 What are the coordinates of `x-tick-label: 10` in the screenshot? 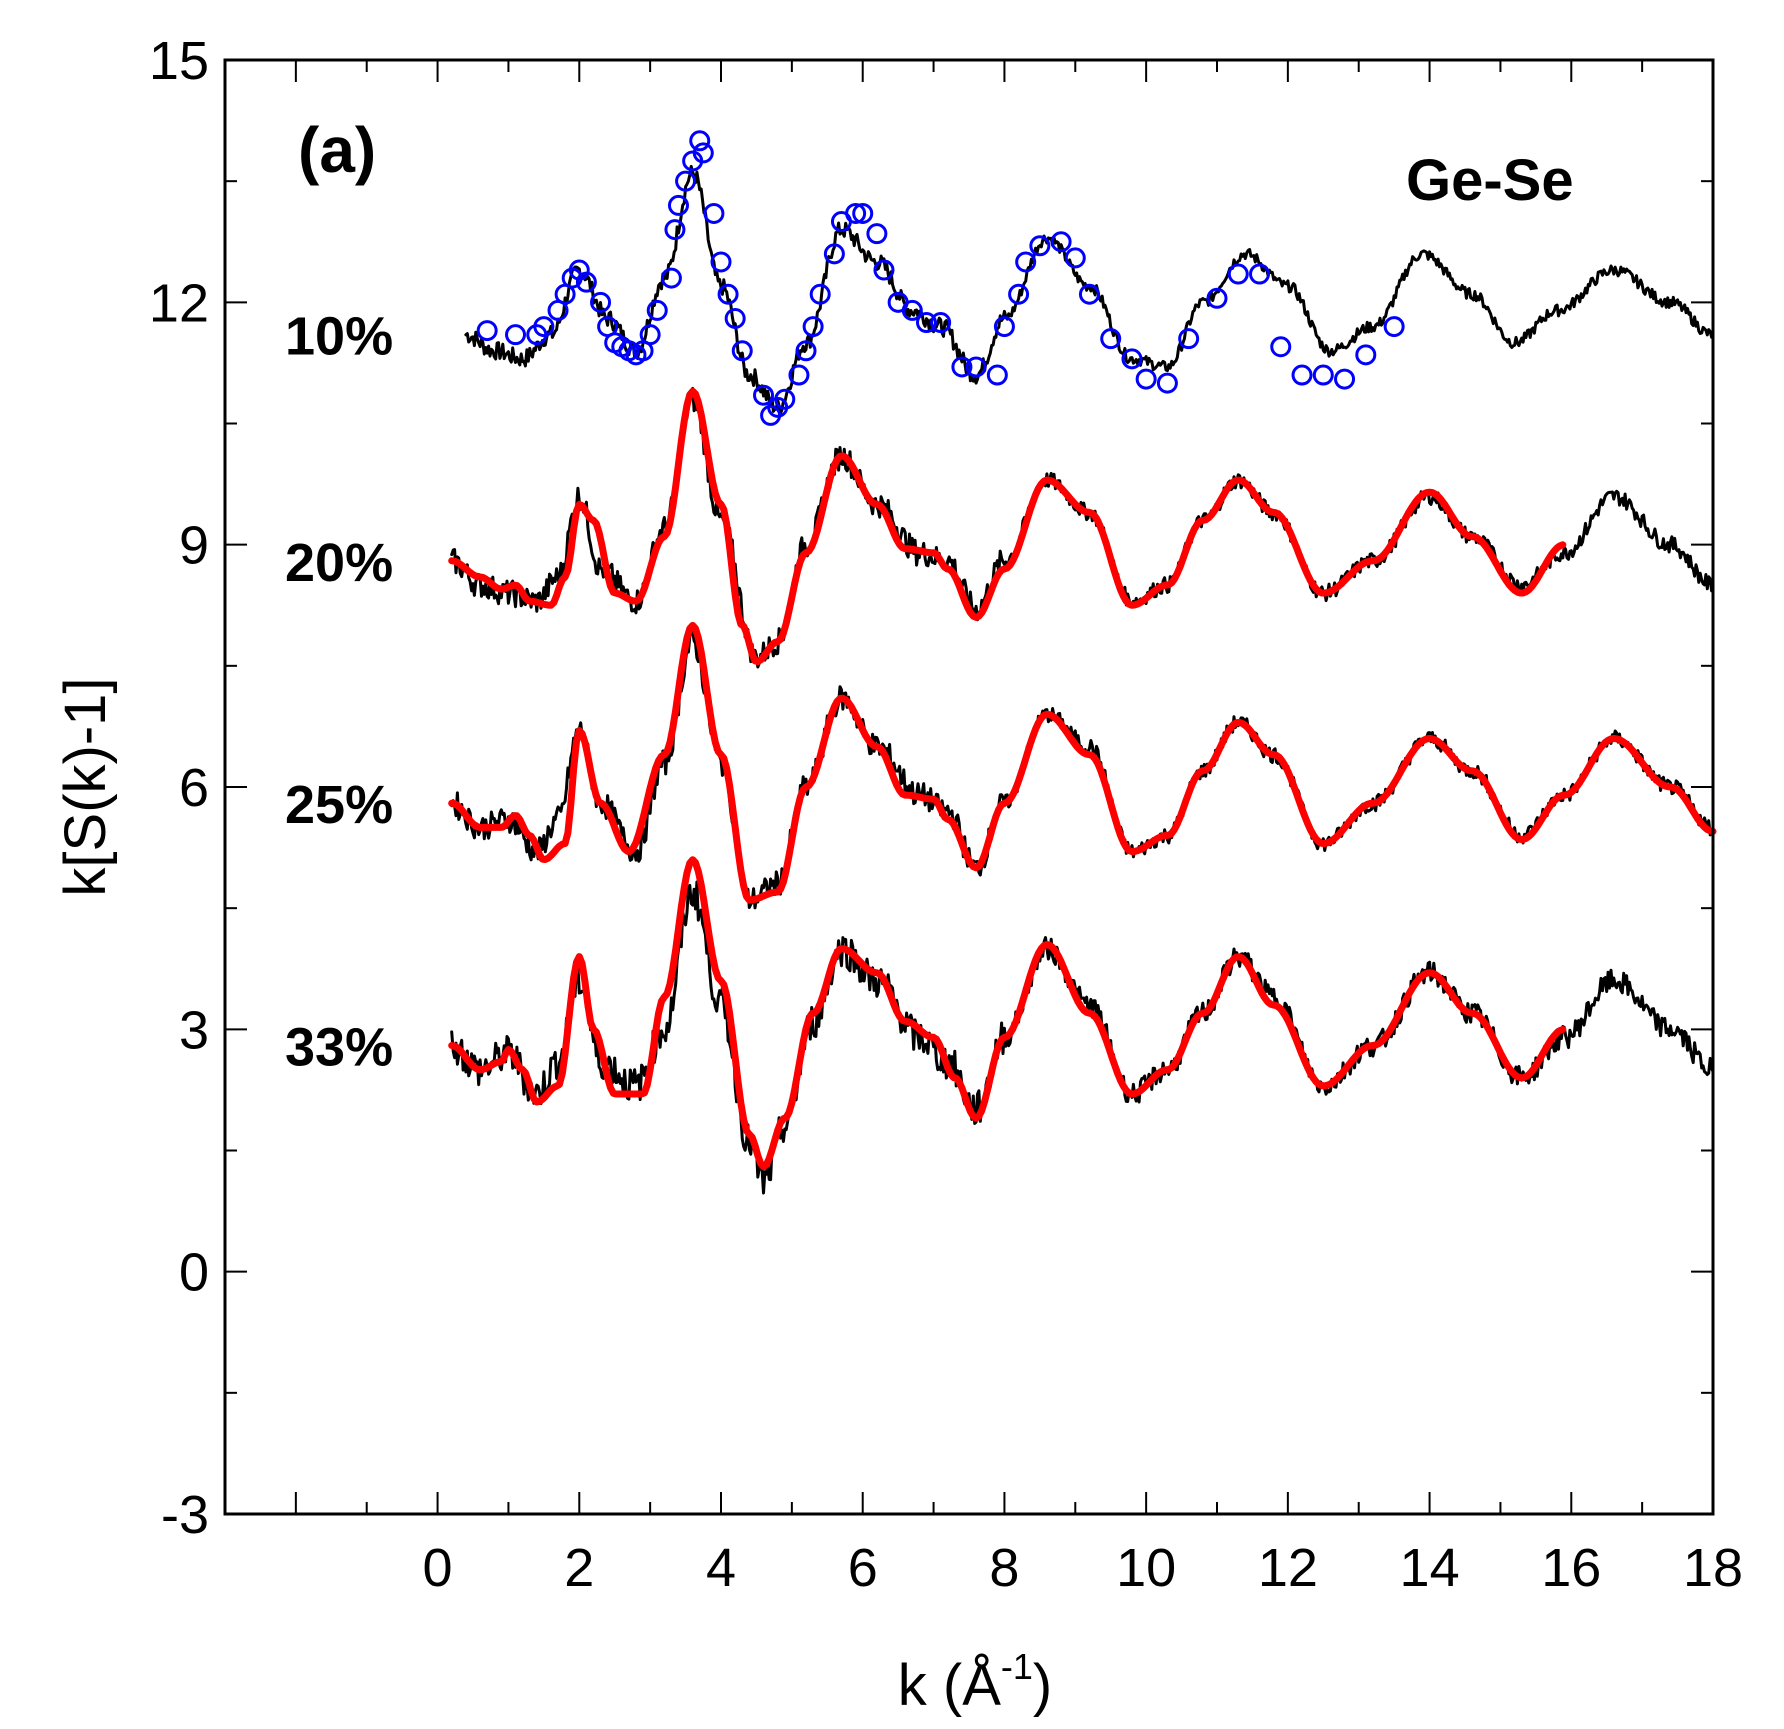 It's located at (1146, 1568).